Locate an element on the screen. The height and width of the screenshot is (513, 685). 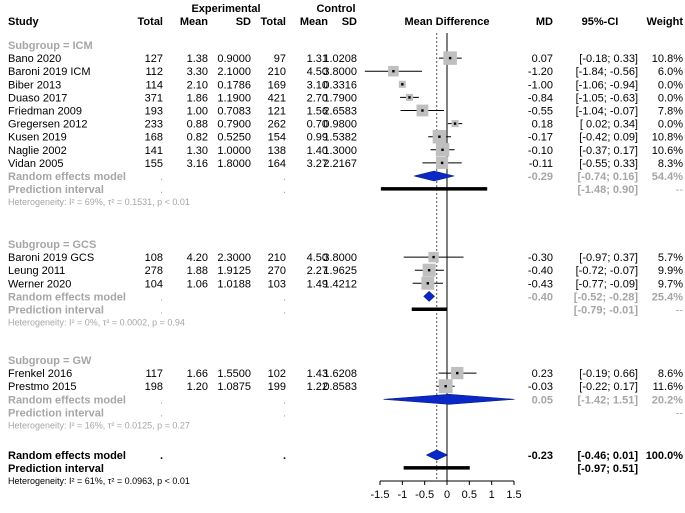
subgroup-label: Subgroup = ICM is located at coordinates (50, 46).